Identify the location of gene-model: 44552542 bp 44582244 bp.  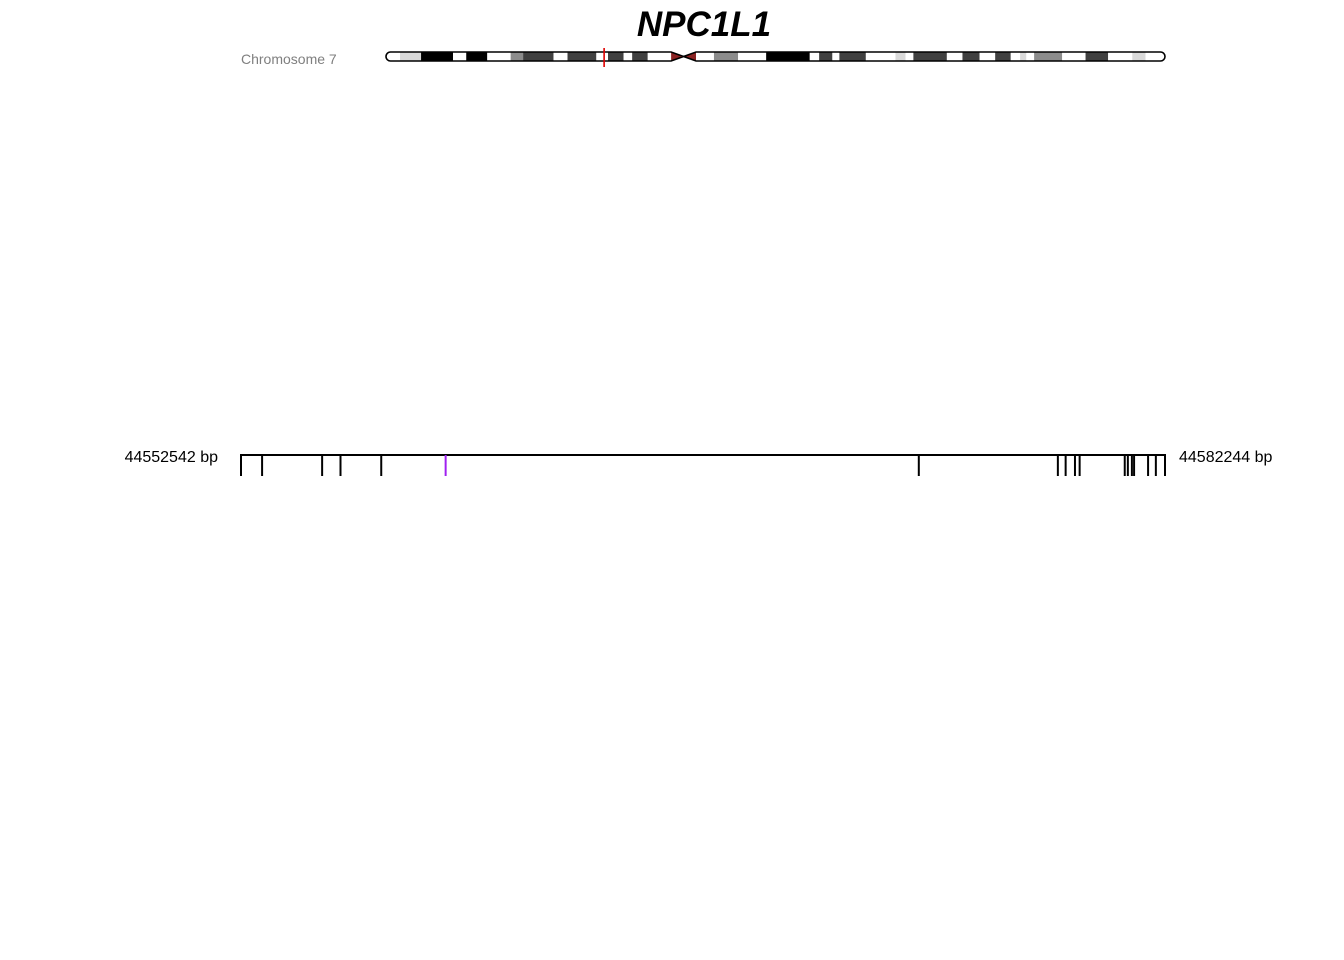
(699, 462).